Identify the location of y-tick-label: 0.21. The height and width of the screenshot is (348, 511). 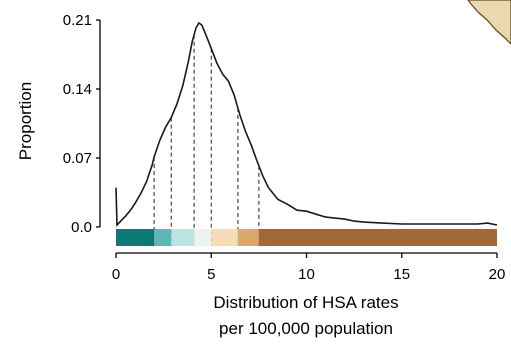
(77, 20).